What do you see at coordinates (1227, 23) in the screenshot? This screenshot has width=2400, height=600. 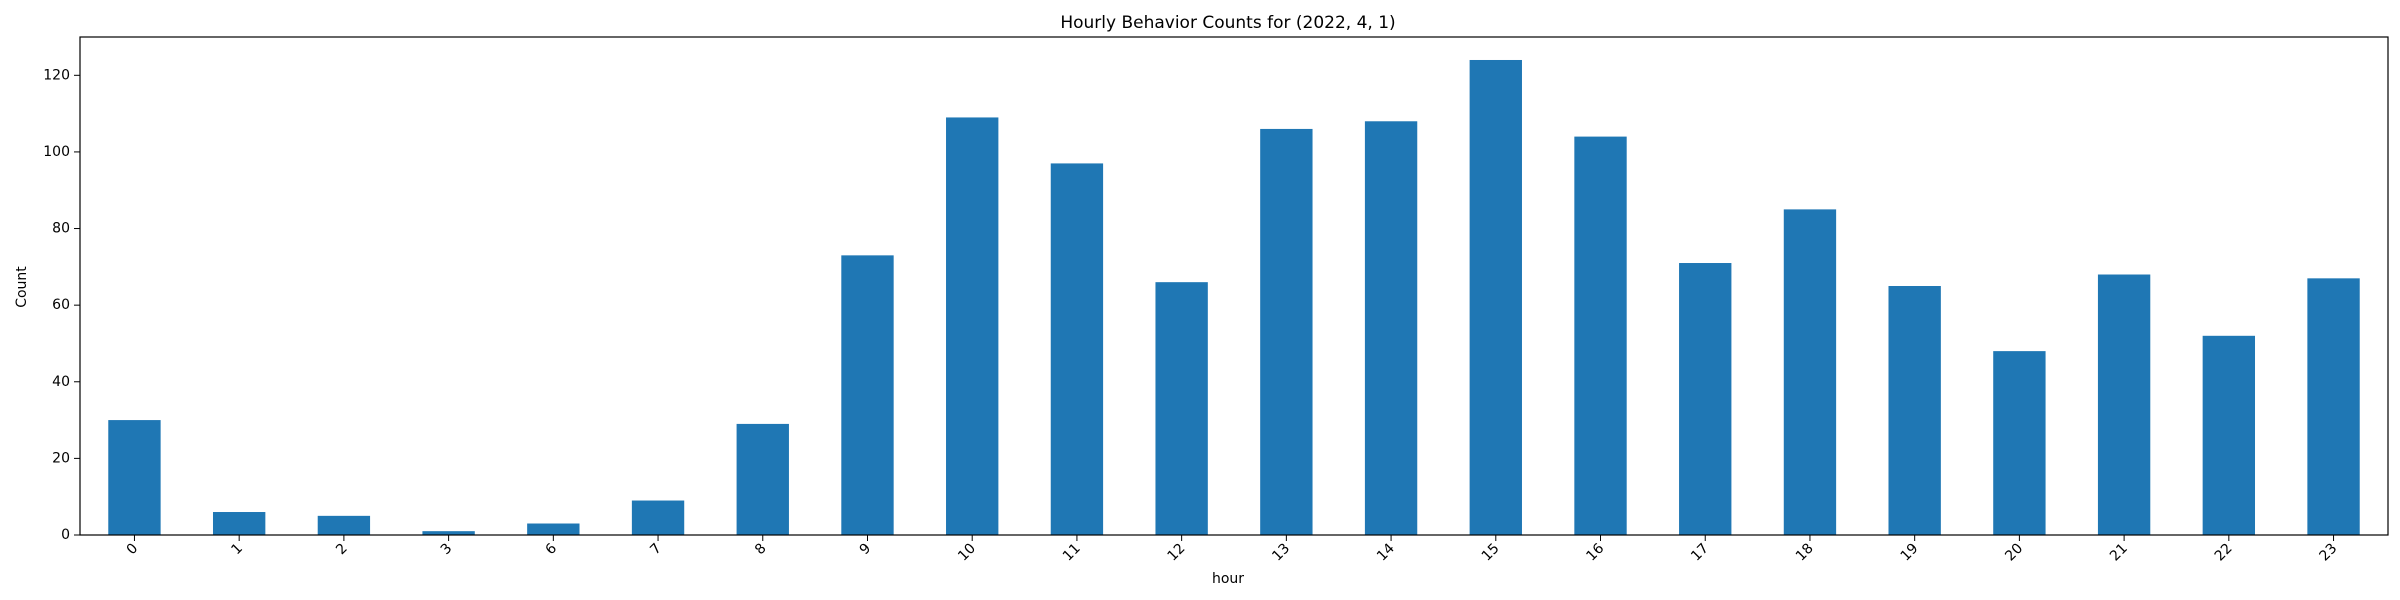 I see `chart-title: Hourly Behavior Counts for (2022, 4, 1)` at bounding box center [1227, 23].